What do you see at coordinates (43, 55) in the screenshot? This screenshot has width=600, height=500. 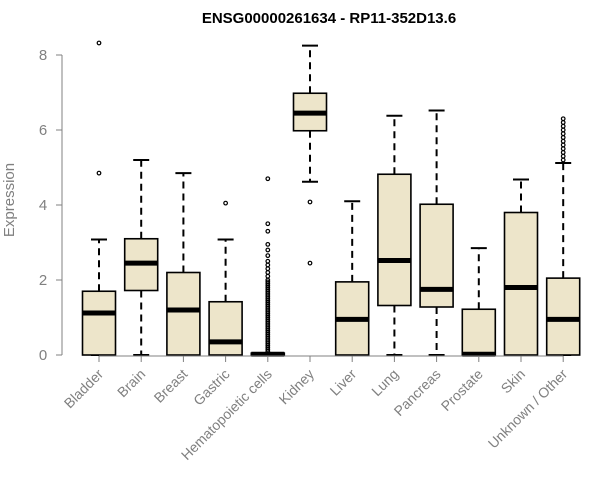 I see `y-tick-label: 8` at bounding box center [43, 55].